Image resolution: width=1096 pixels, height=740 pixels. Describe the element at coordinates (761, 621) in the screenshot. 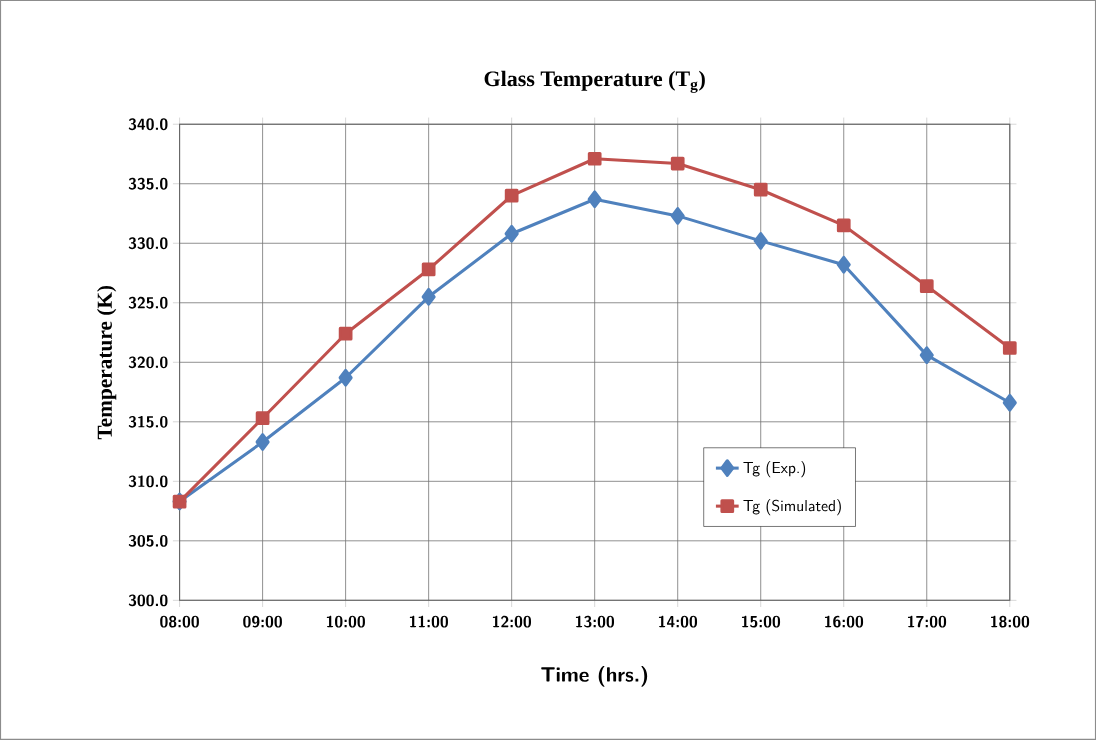

I see `x-tick-label: 15:00` at that location.